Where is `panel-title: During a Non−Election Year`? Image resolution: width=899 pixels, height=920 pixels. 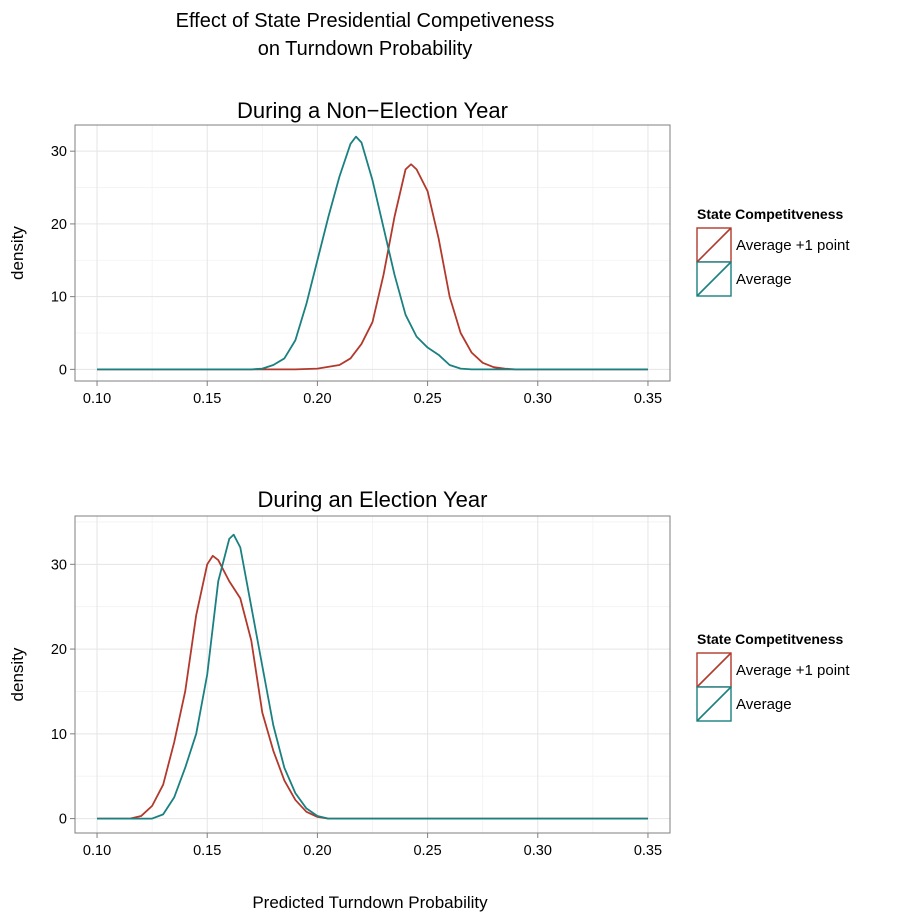
panel-title: During a Non−Election Year is located at coordinates (372, 110).